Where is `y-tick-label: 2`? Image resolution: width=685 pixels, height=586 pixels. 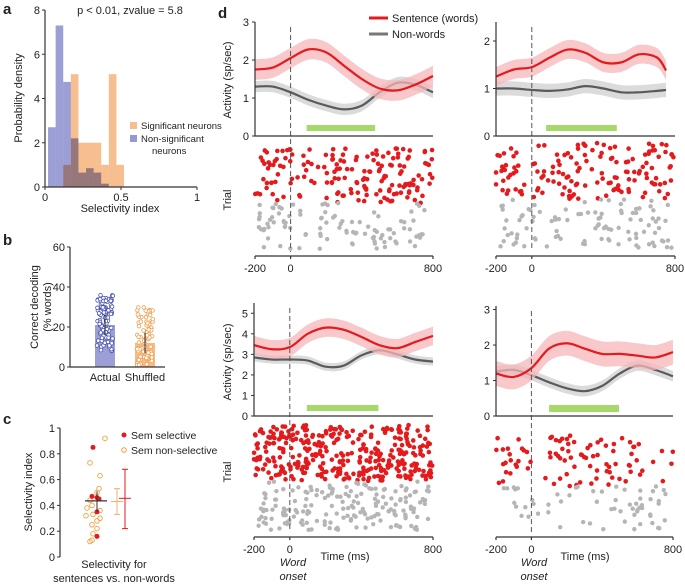 y-tick-label: 2 is located at coordinates (246, 61).